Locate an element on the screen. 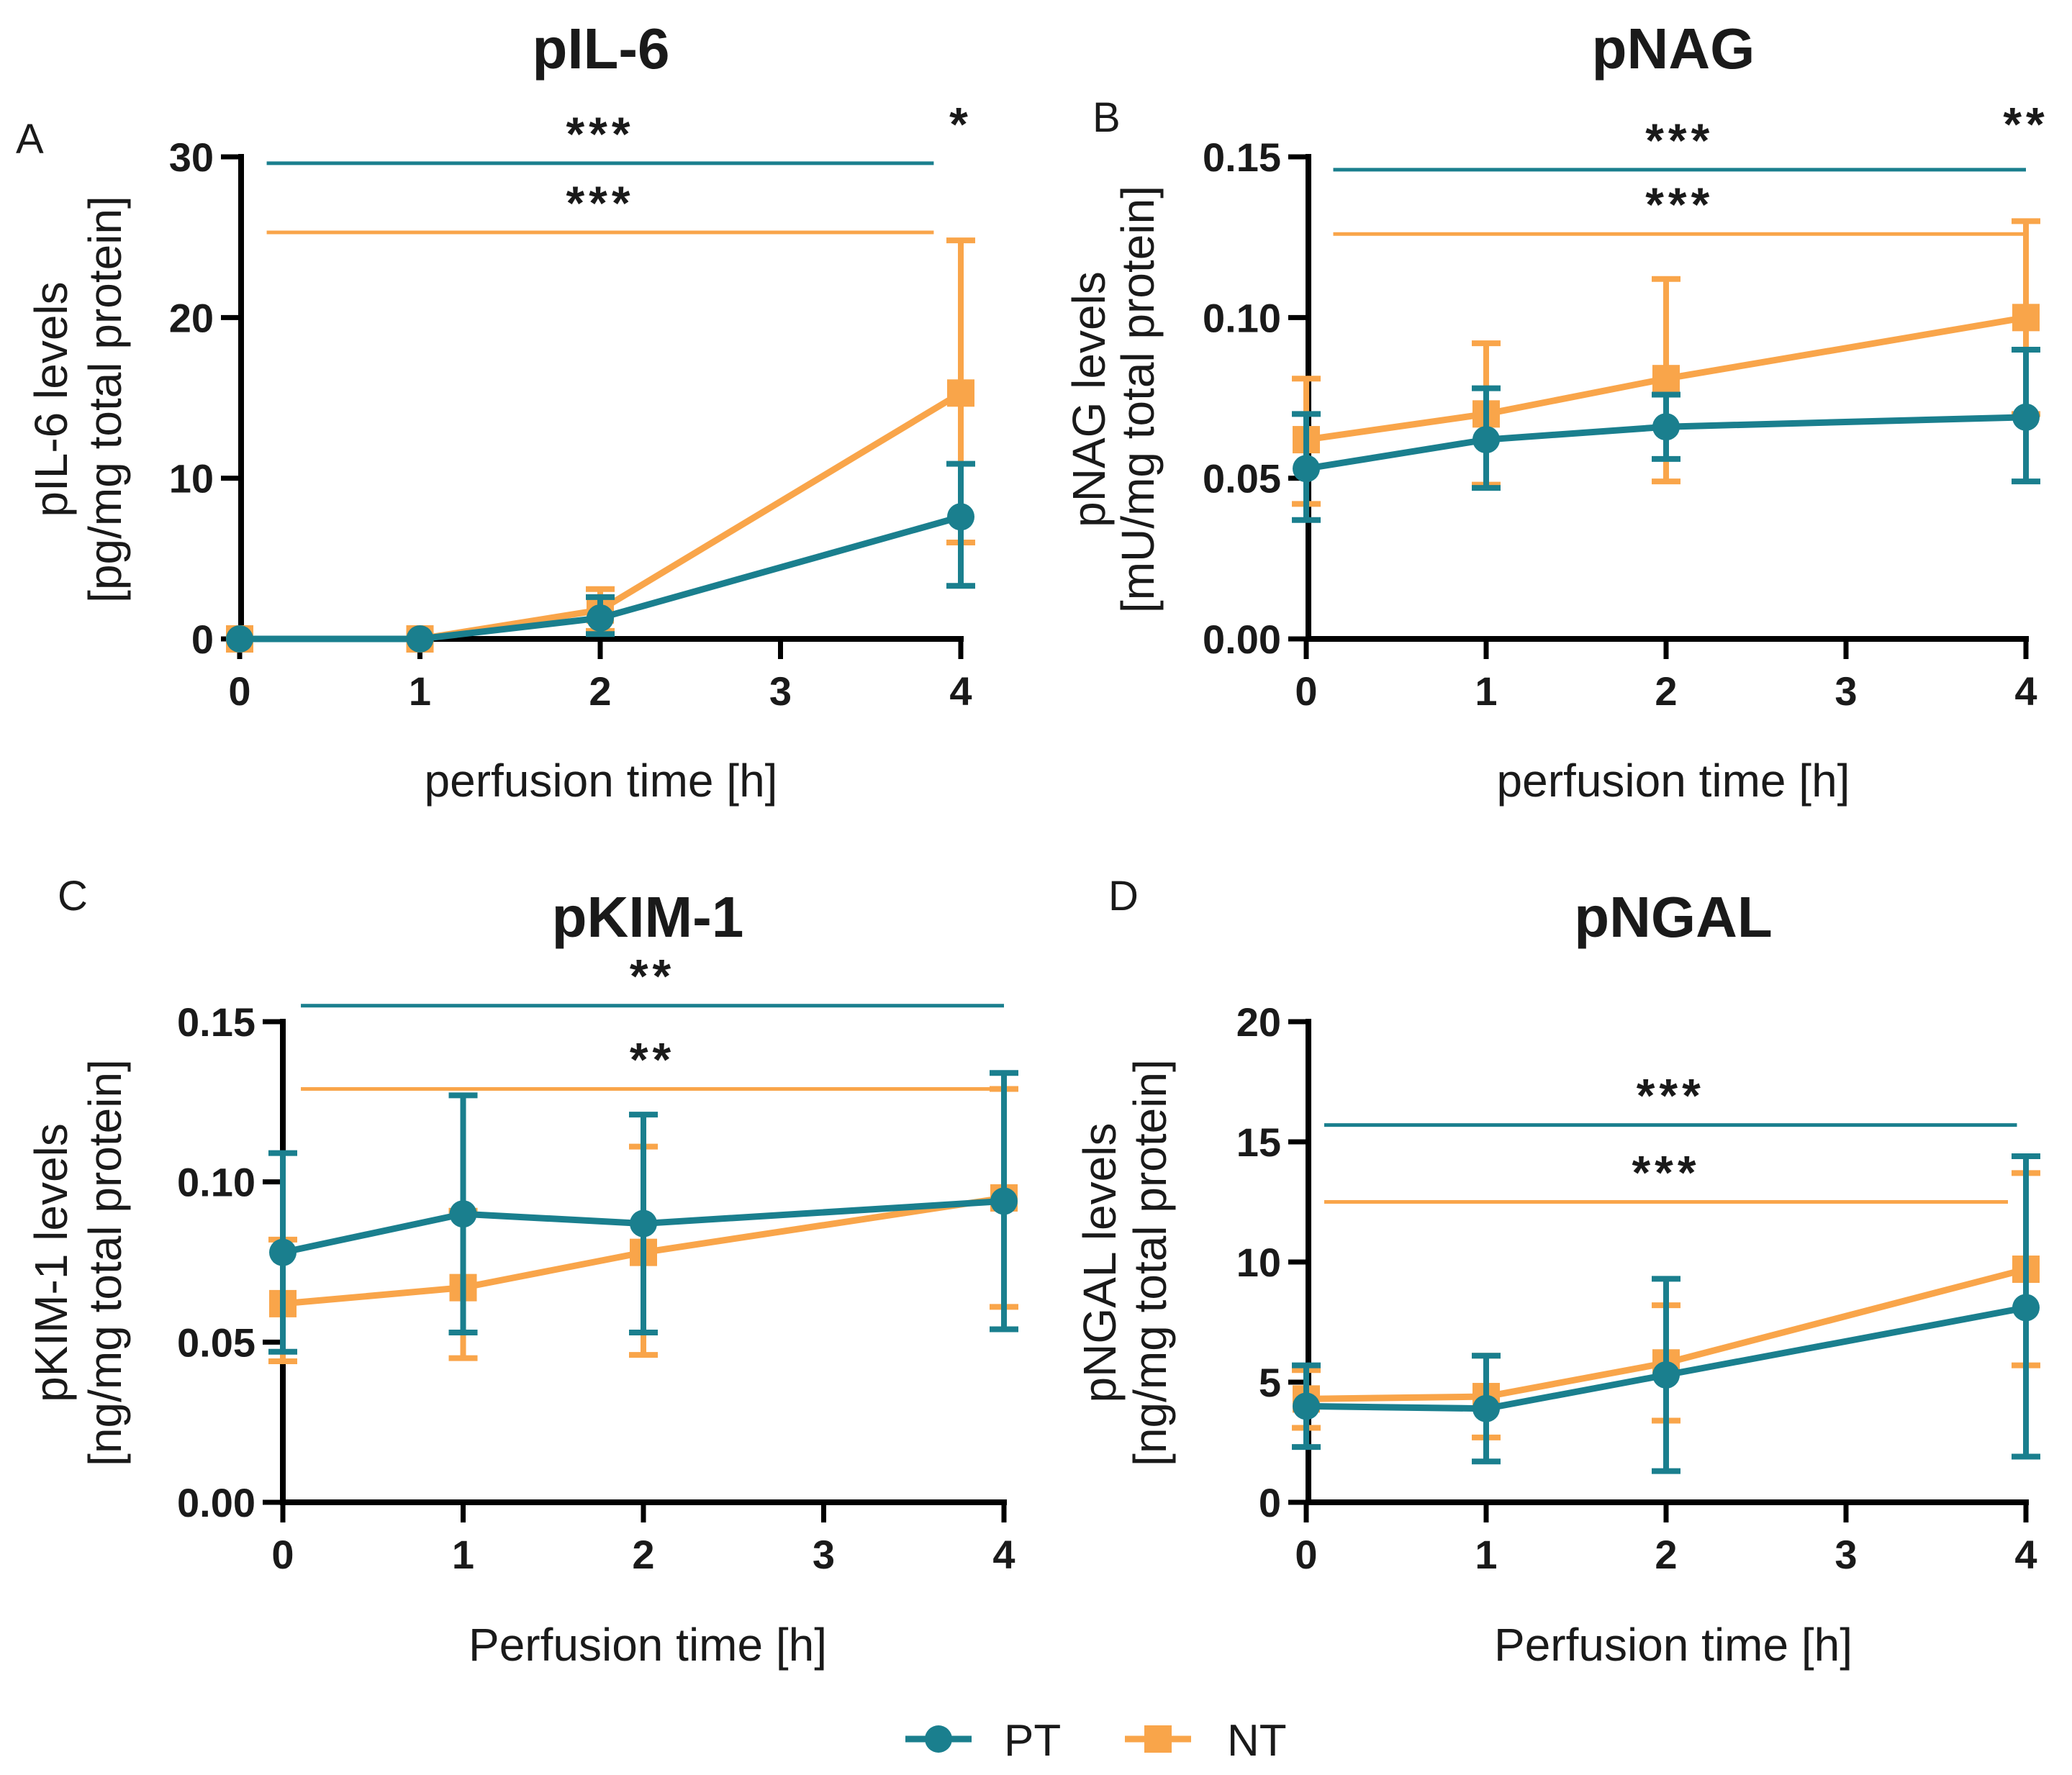 The width and height of the screenshot is (2072, 1775). panel-a-xtick-label: 4 is located at coordinates (960, 691).